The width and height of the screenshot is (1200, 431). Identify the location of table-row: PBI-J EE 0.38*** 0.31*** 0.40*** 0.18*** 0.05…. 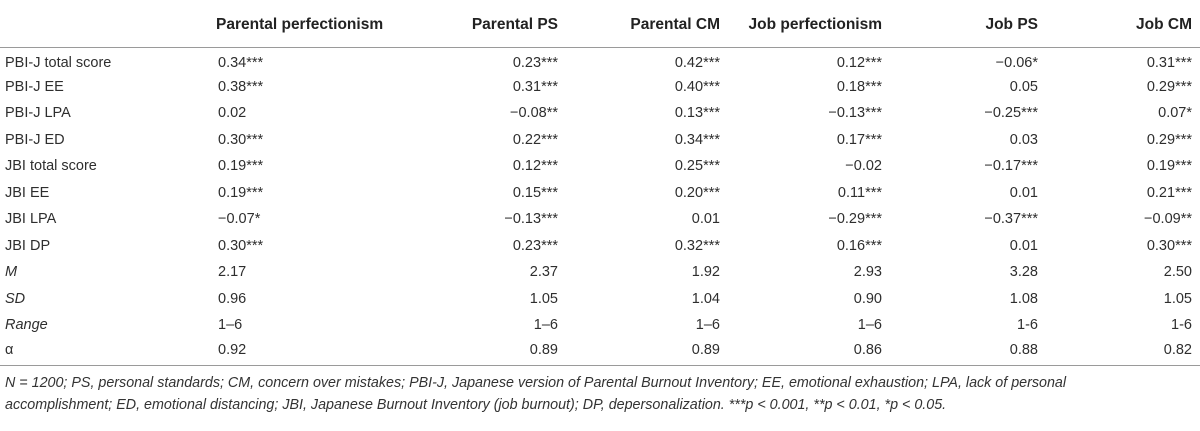
(600, 87).